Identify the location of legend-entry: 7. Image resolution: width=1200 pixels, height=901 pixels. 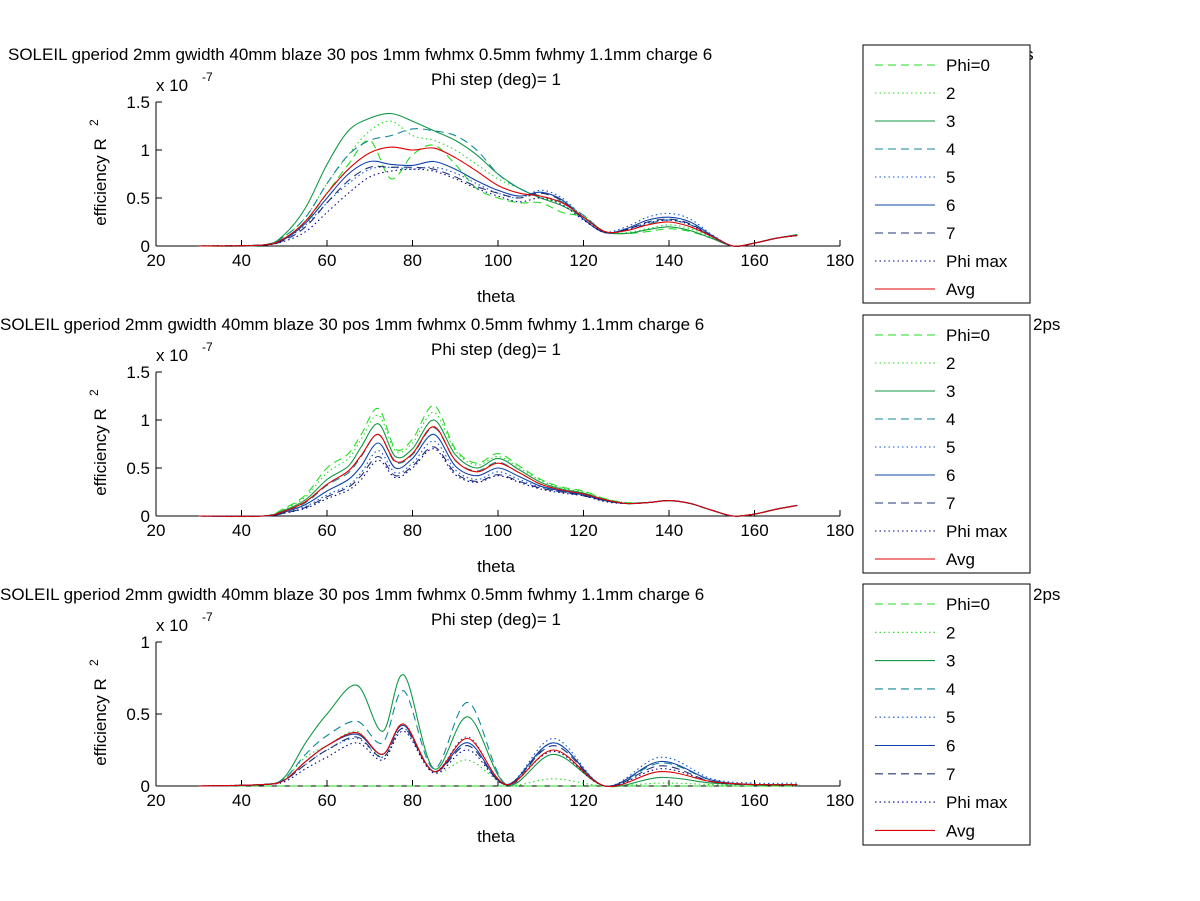
(950, 503).